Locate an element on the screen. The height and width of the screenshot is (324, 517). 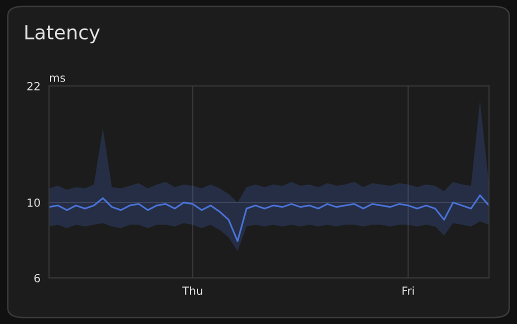
x-tick-label: Fri is located at coordinates (408, 290).